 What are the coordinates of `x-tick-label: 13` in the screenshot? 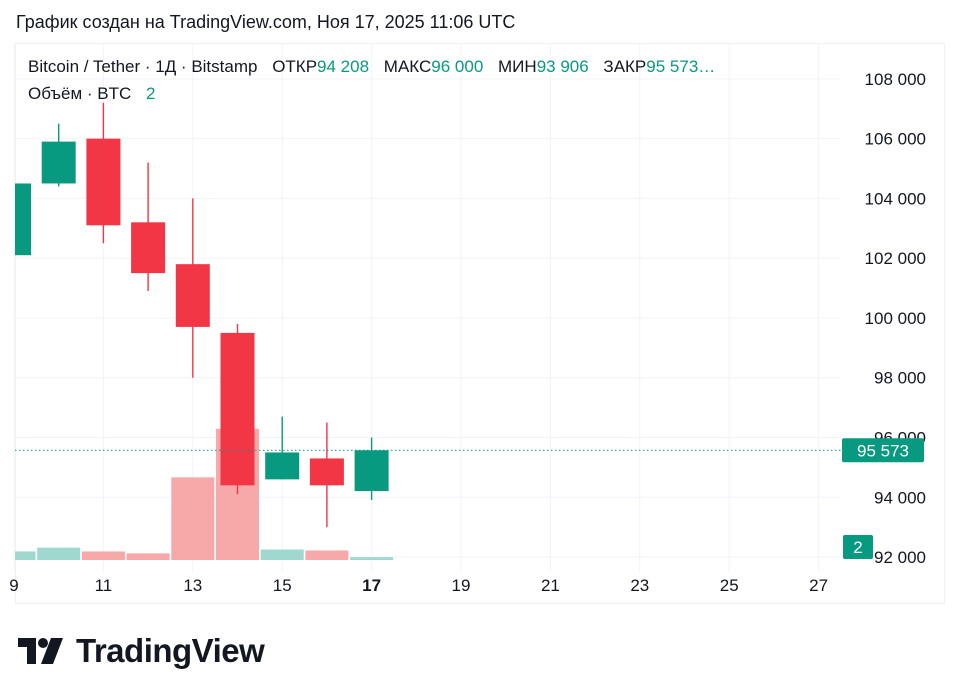 It's located at (192, 585).